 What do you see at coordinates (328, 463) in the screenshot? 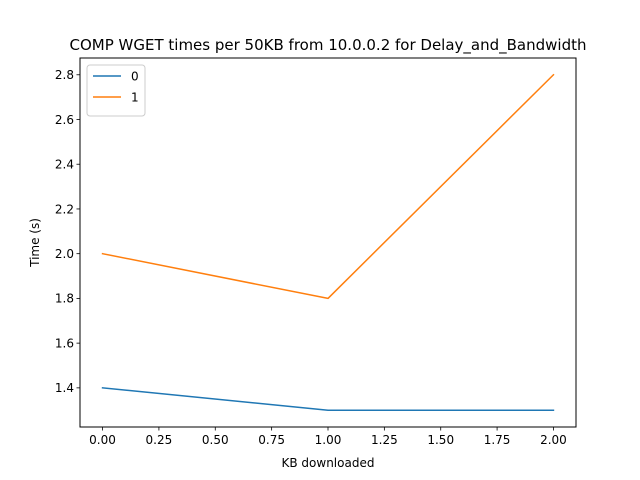
I see `x-axis-label: KB downloaded` at bounding box center [328, 463].